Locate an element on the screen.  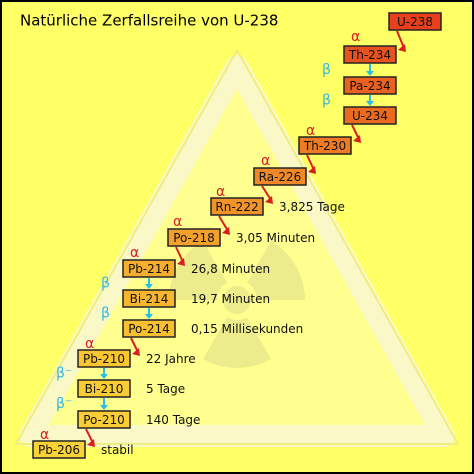
nuclide-label: Rn-222 is located at coordinates (236, 207).